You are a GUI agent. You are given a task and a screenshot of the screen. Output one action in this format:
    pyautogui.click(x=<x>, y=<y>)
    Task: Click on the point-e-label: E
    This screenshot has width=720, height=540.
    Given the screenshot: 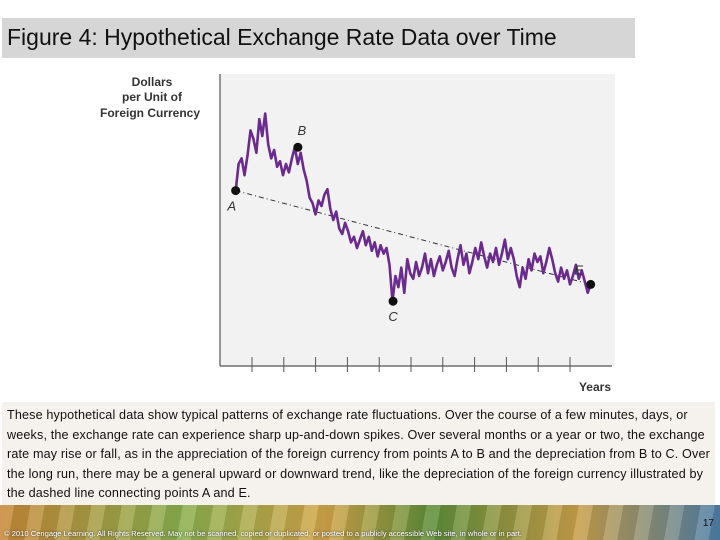 What is the action you would take?
    pyautogui.click(x=578, y=269)
    